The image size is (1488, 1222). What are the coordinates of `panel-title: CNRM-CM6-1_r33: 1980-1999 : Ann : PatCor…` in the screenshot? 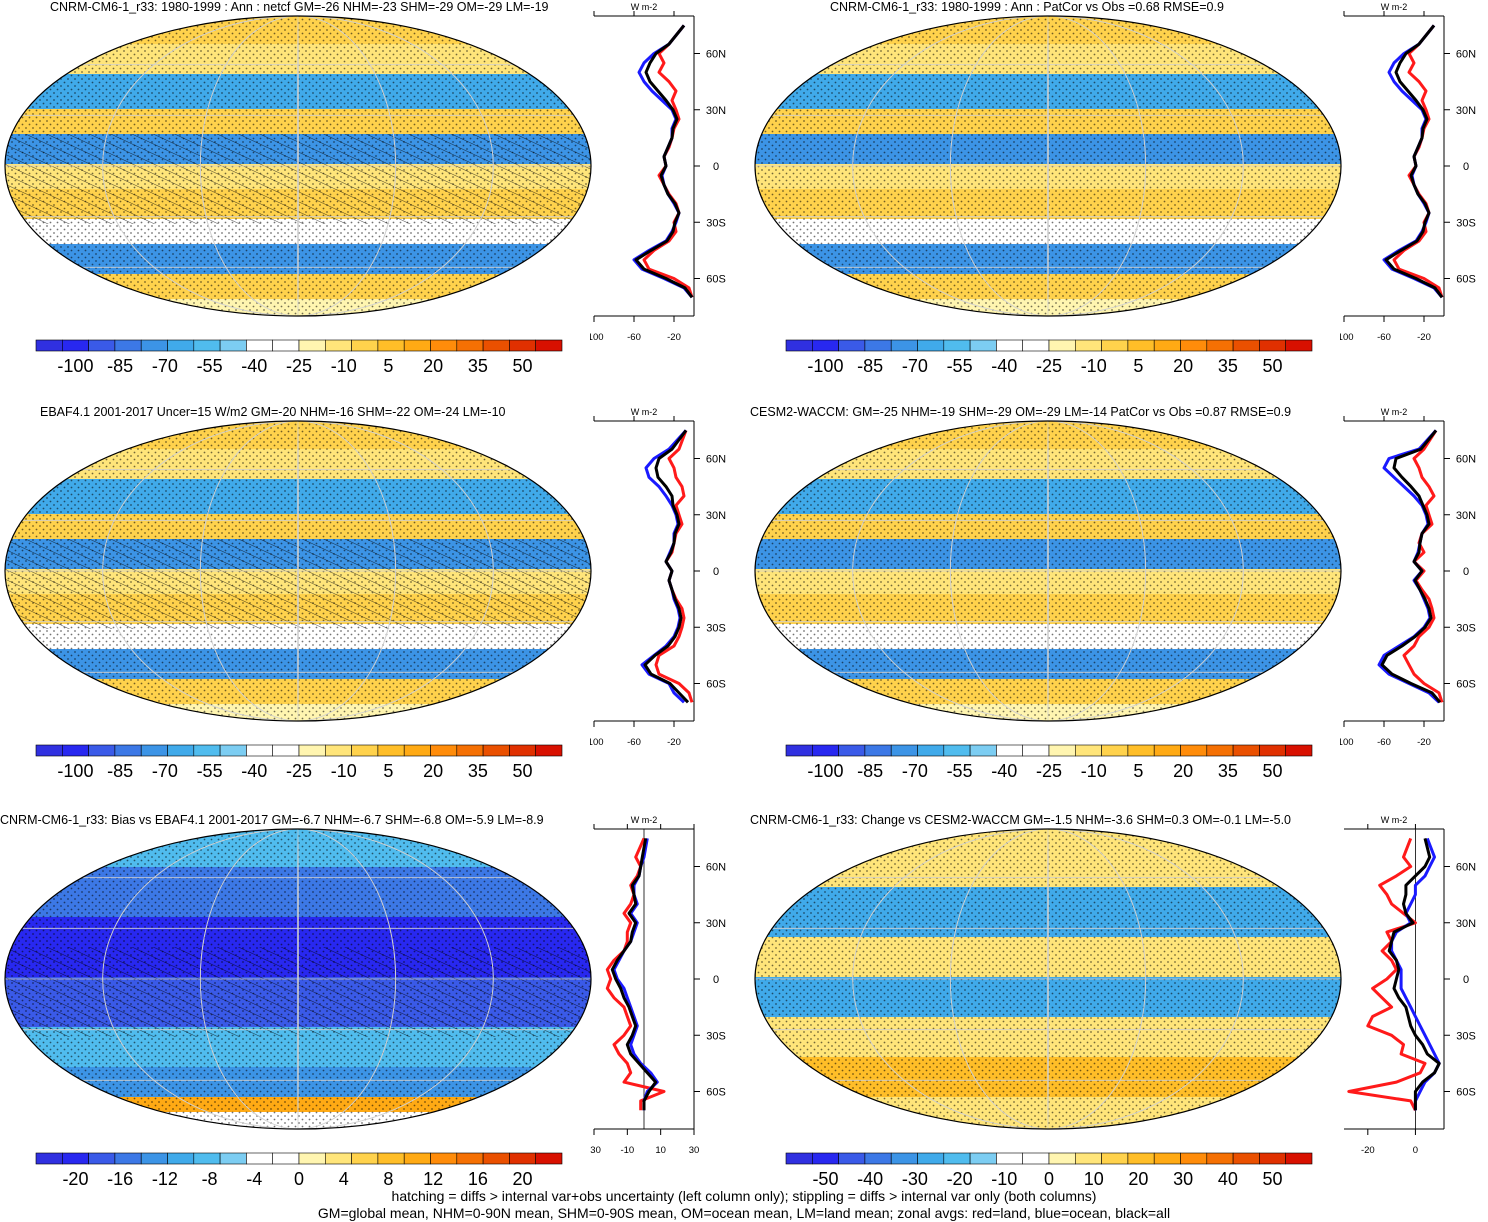 It's located at (1027, 7).